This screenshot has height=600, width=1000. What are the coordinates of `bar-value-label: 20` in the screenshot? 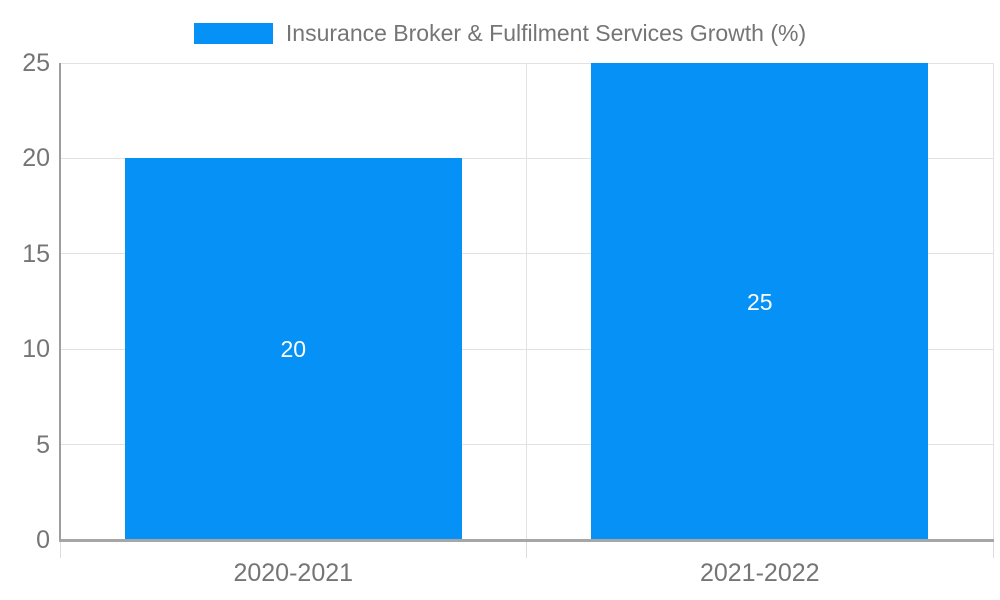 It's located at (293, 349).